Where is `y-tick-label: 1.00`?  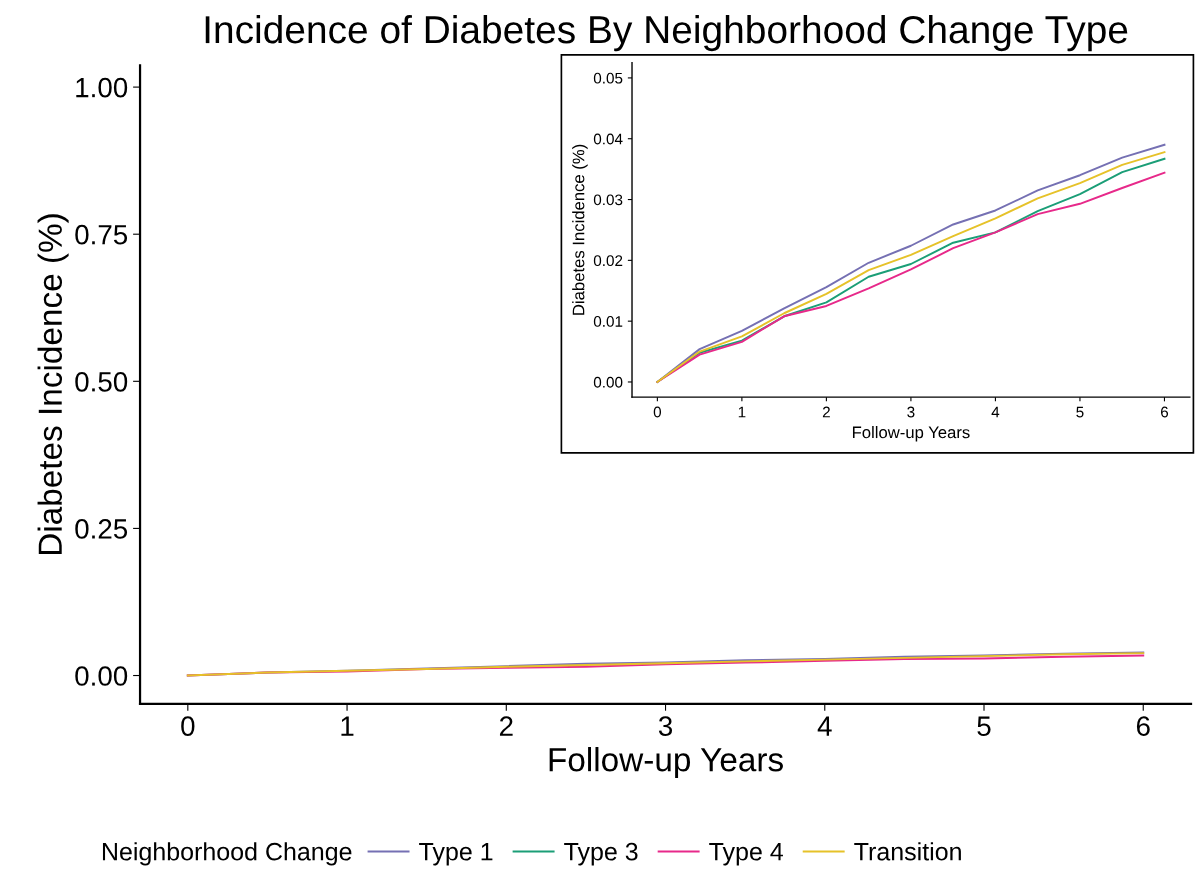
y-tick-label: 1.00 is located at coordinates (102, 87).